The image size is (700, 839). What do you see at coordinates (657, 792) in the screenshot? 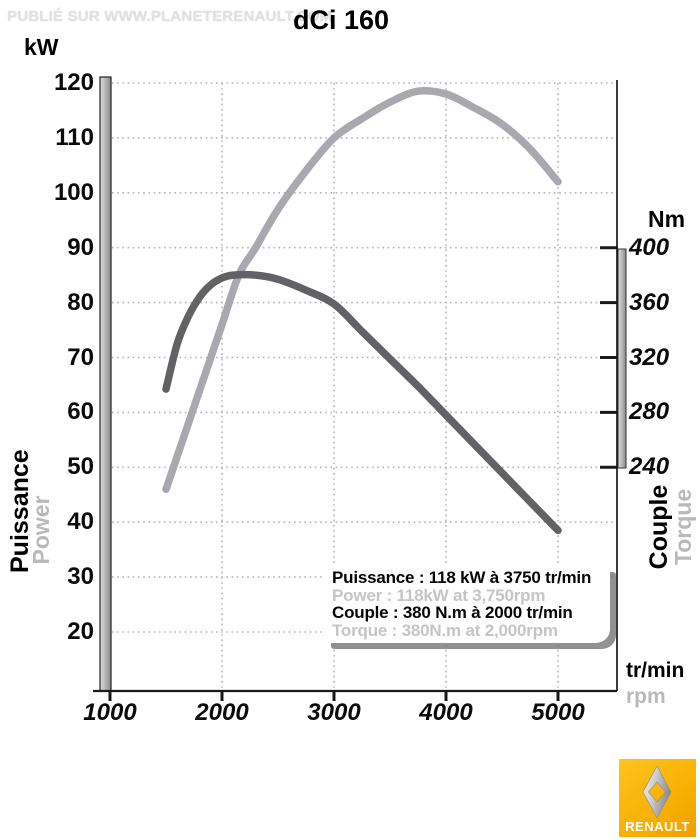
I see `renault-diamond-icon` at bounding box center [657, 792].